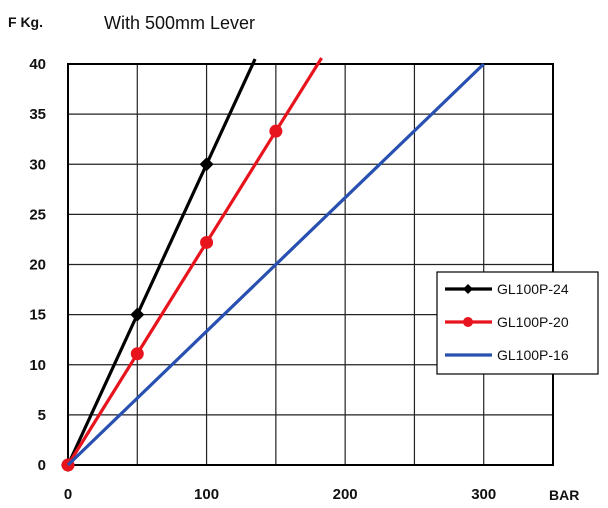 This screenshot has width=608, height=508. Describe the element at coordinates (68, 494) in the screenshot. I see `x-tick-label: 0` at that location.